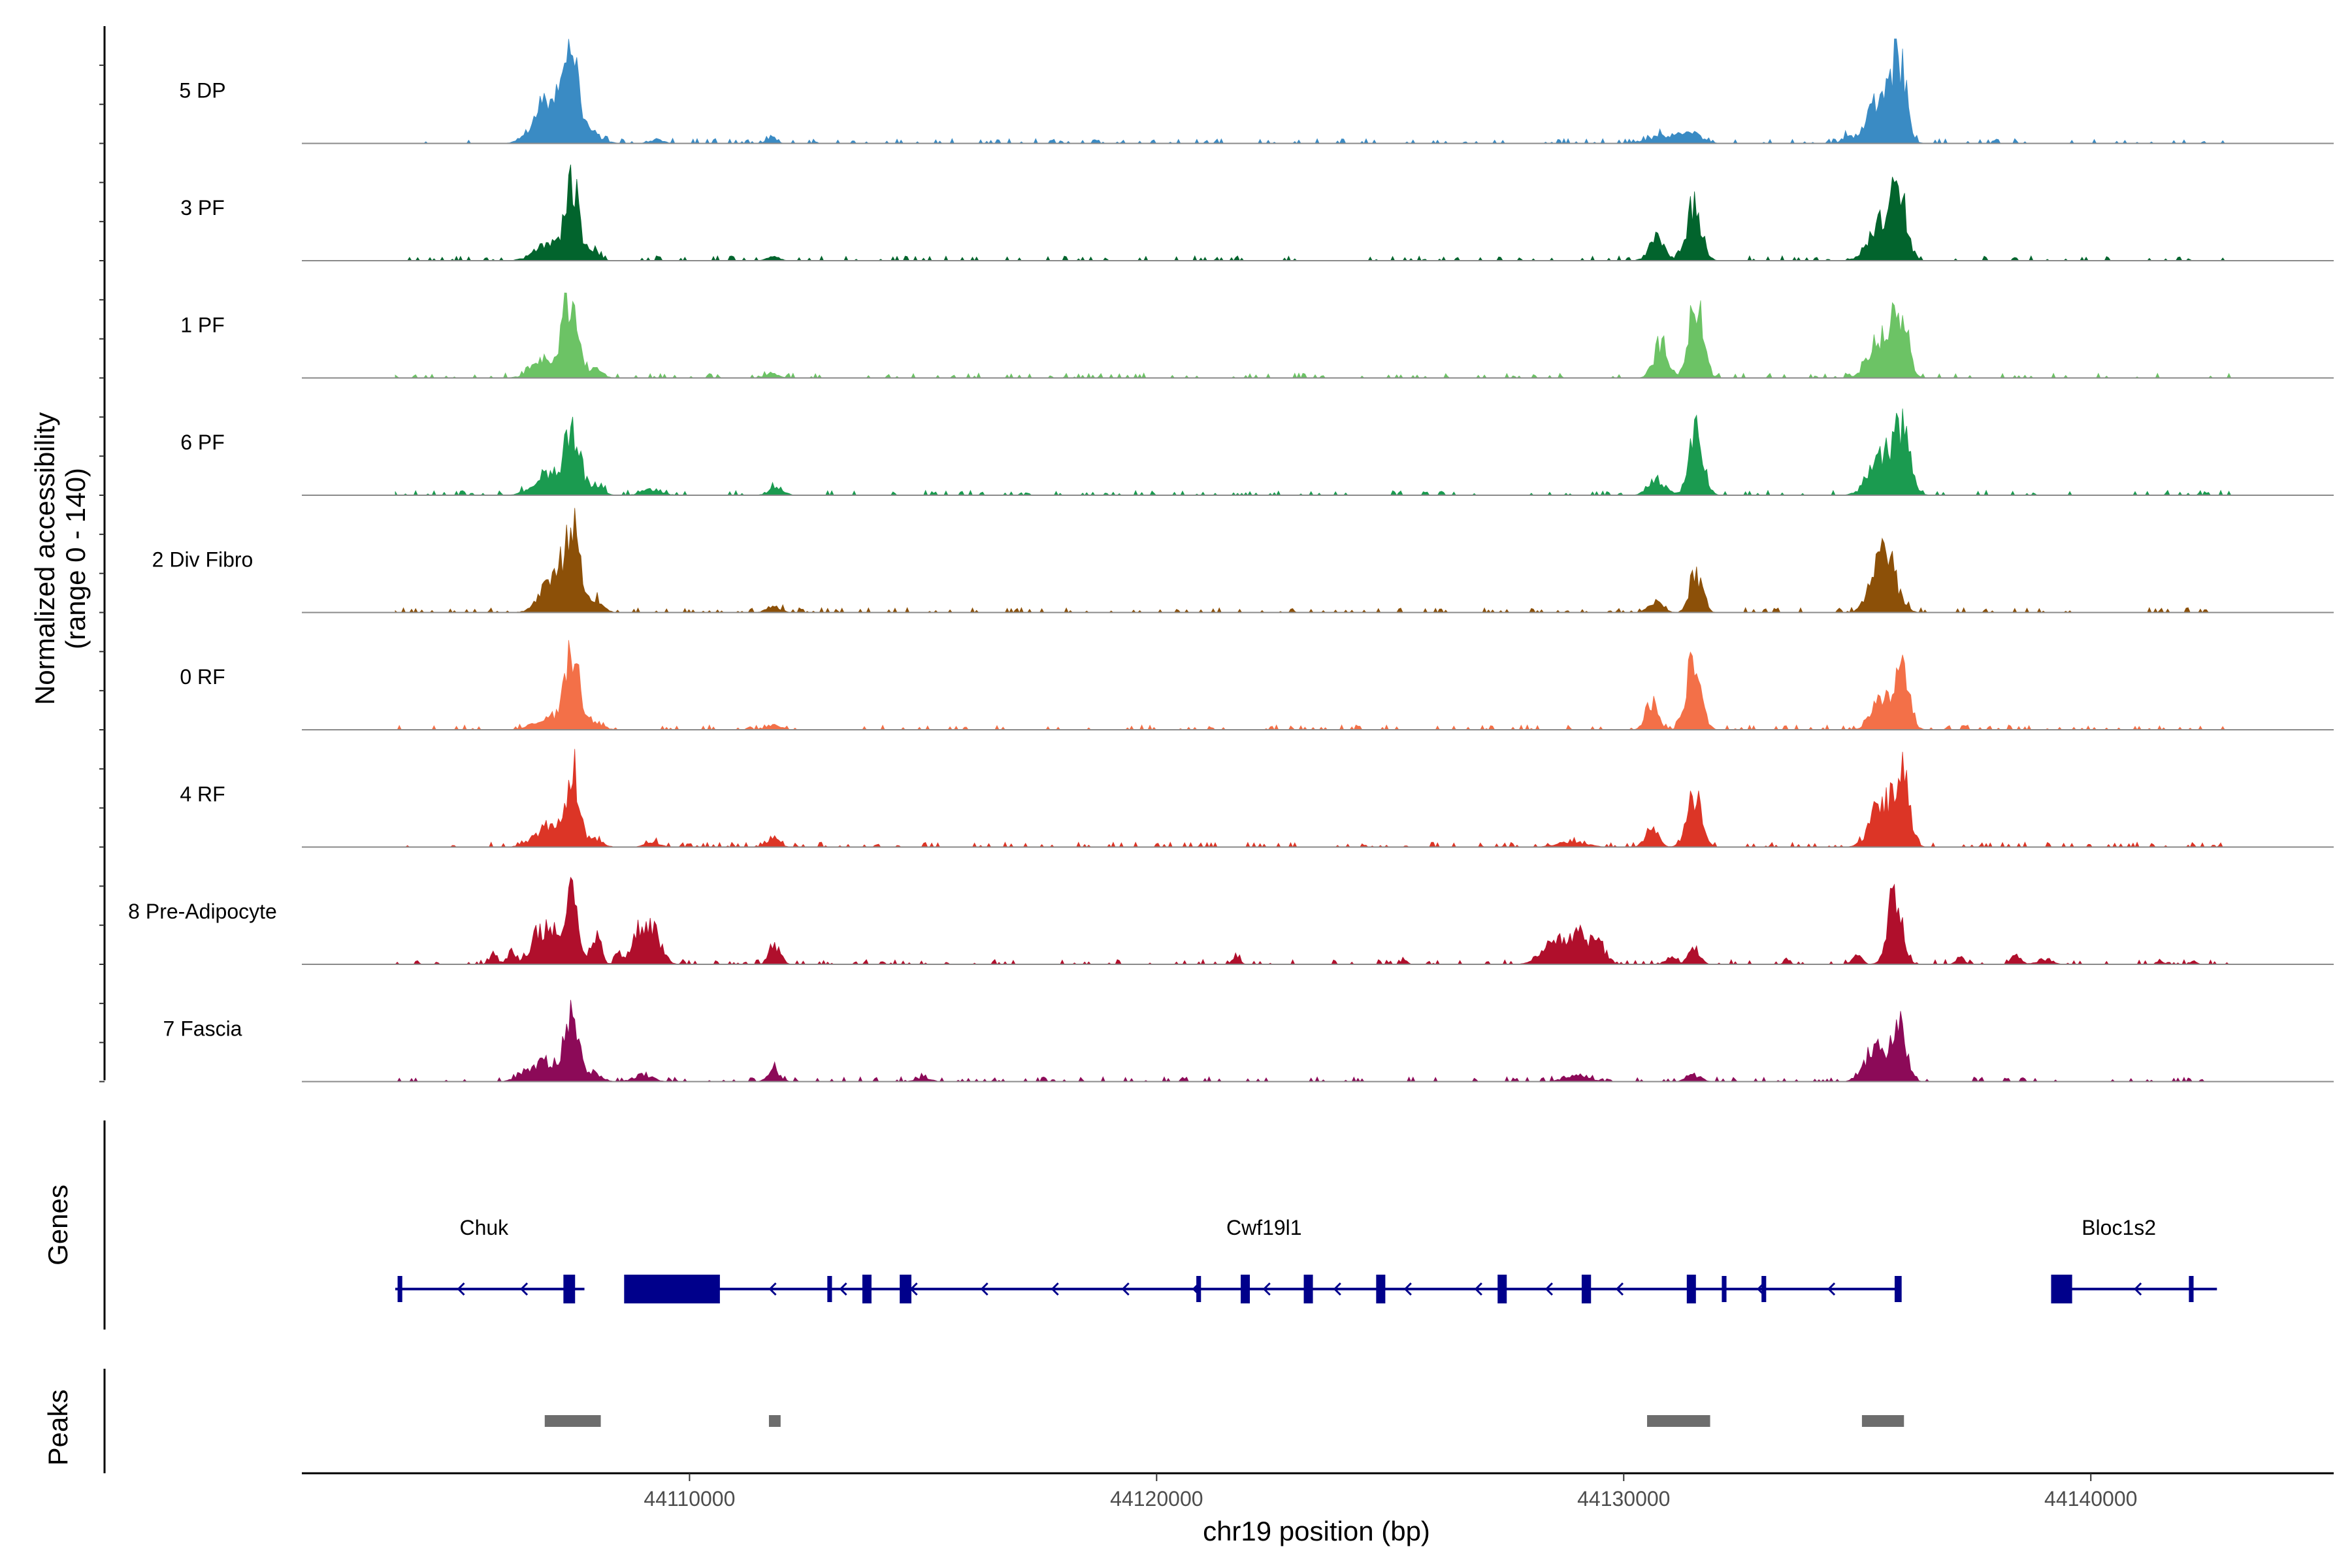 This screenshot has width=2352, height=1568. What do you see at coordinates (202, 325) in the screenshot?
I see `track-label-1-pf: 1 PF` at bounding box center [202, 325].